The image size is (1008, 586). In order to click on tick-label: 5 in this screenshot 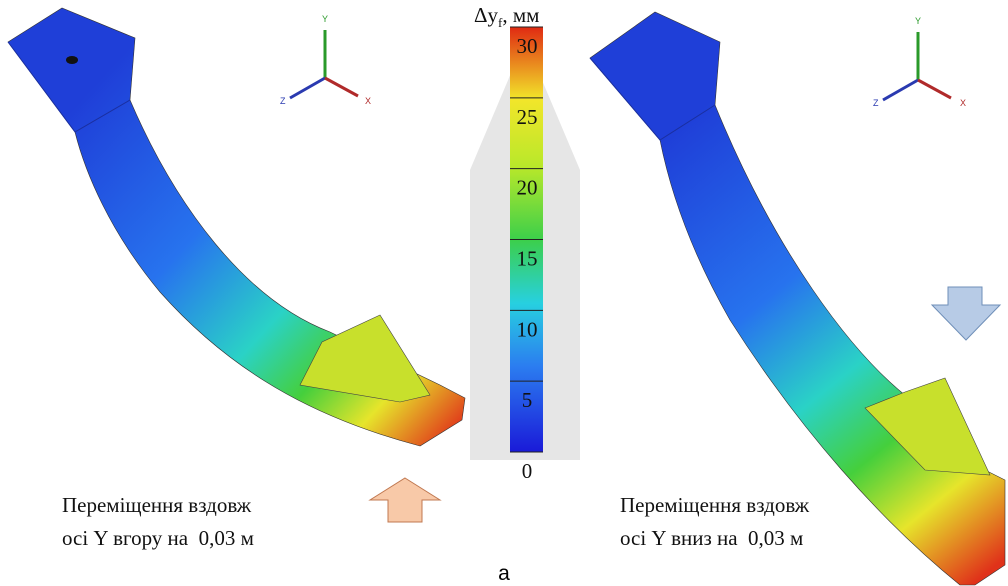, I will do `click(527, 400)`.